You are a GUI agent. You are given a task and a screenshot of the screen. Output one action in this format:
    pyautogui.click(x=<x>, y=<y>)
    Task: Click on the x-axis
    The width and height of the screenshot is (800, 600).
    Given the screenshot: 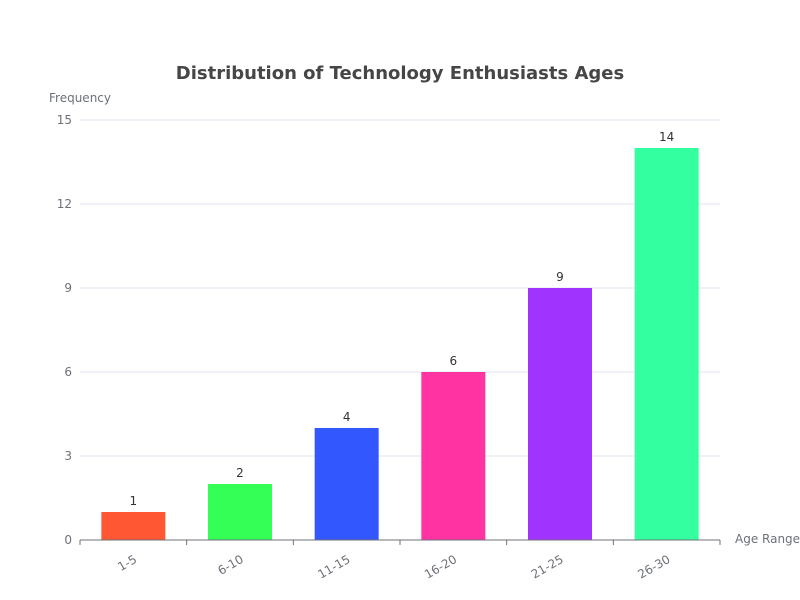 What is the action you would take?
    pyautogui.click(x=400, y=542)
    